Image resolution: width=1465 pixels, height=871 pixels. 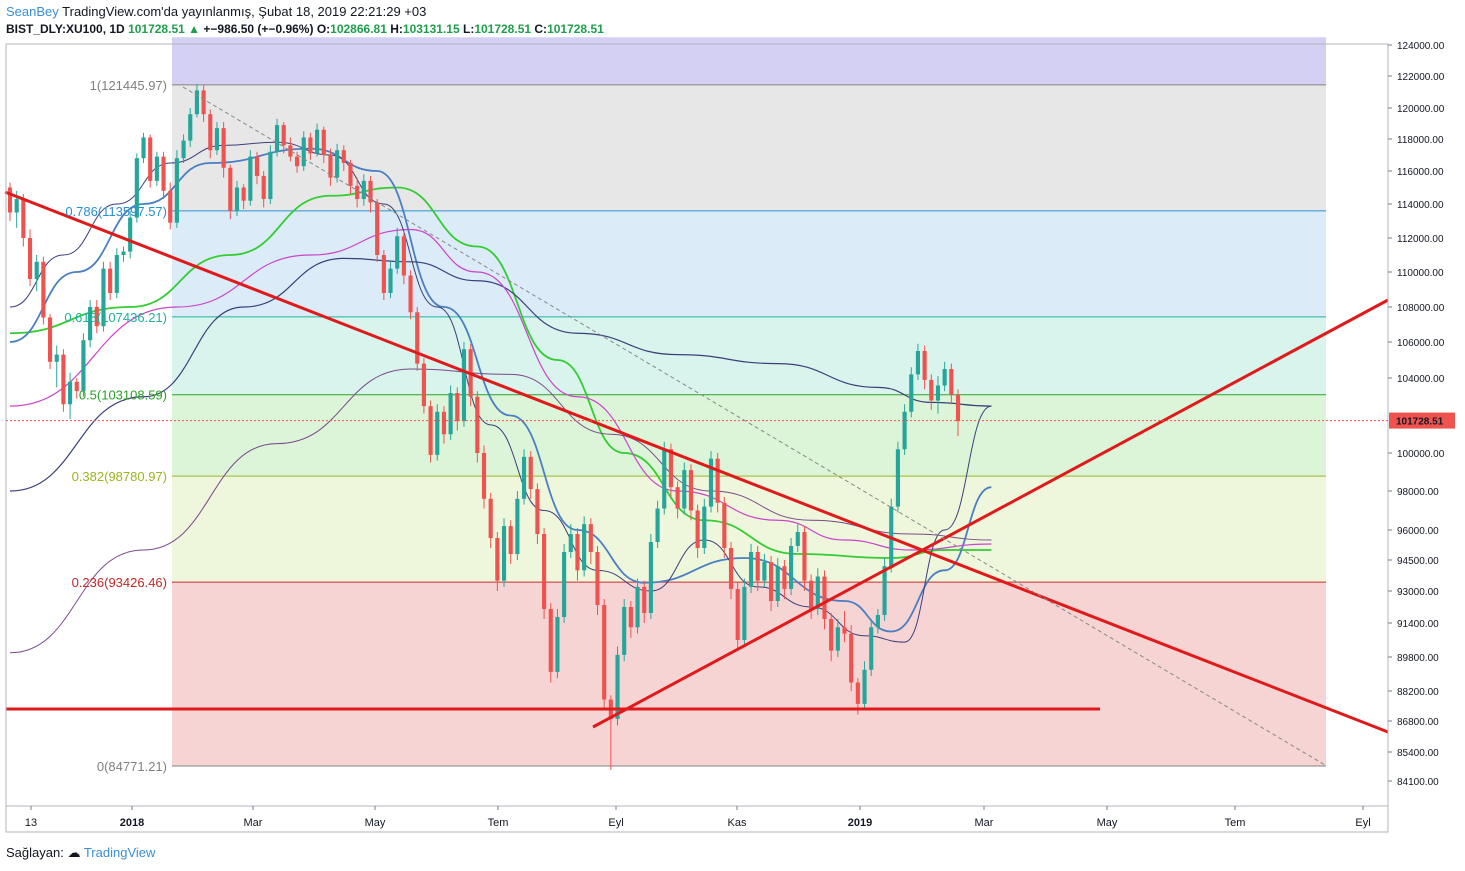 I want to click on time-tick-label: May, so click(x=1107, y=823).